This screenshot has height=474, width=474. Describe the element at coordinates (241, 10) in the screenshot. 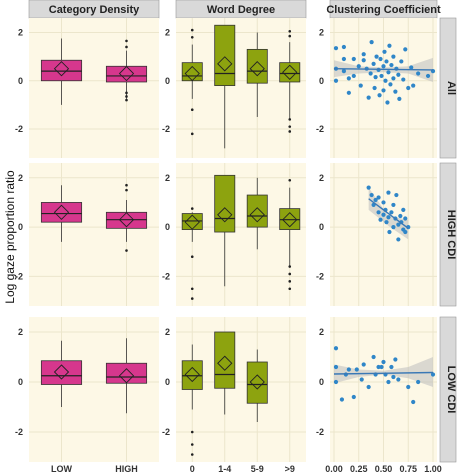

I see `column-strip-label-1: Word Degree` at that location.